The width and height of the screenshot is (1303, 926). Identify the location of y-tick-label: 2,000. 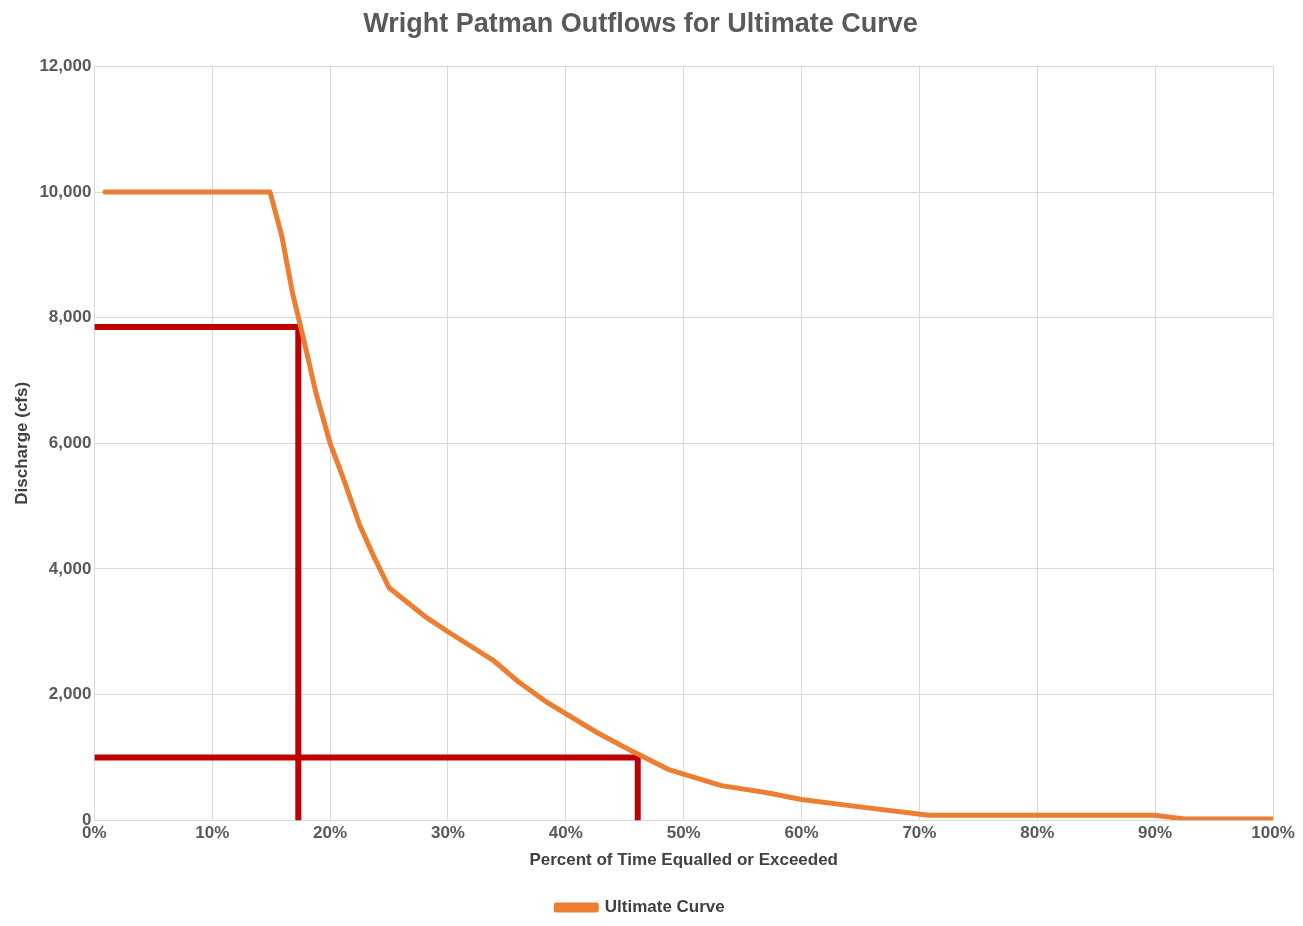
(70, 694).